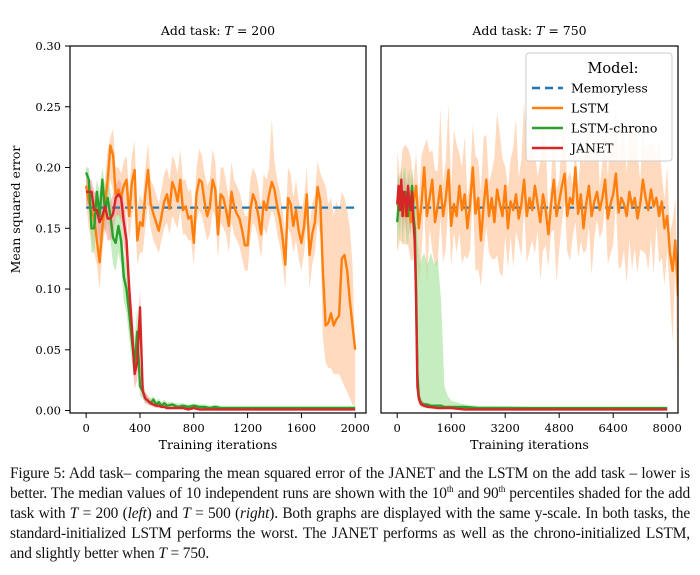 The image size is (700, 575). Describe the element at coordinates (48, 350) in the screenshot. I see `y-tick-label: 0.05` at that location.